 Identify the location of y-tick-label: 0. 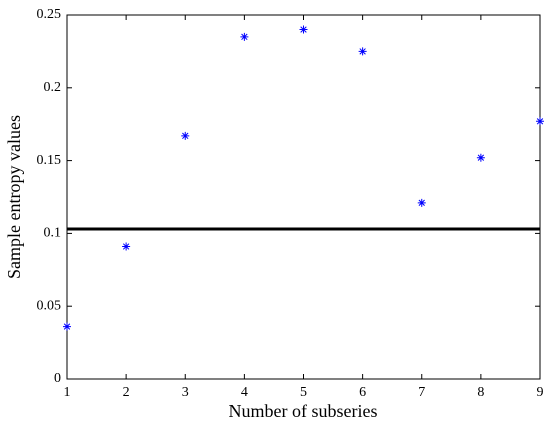
(57, 378).